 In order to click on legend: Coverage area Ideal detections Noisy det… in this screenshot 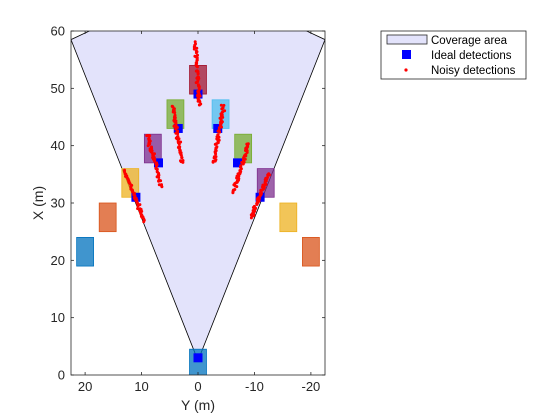, I will do `click(453, 55)`.